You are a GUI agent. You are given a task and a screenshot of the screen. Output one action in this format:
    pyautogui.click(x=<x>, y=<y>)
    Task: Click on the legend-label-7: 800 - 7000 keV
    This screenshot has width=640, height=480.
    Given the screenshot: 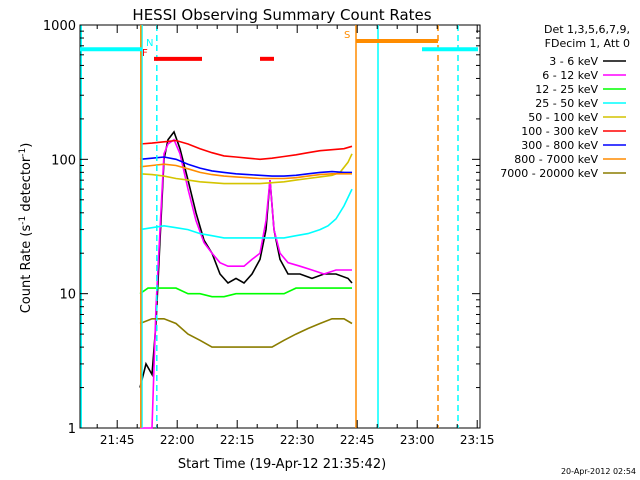 What is the action you would take?
    pyautogui.click(x=556, y=159)
    